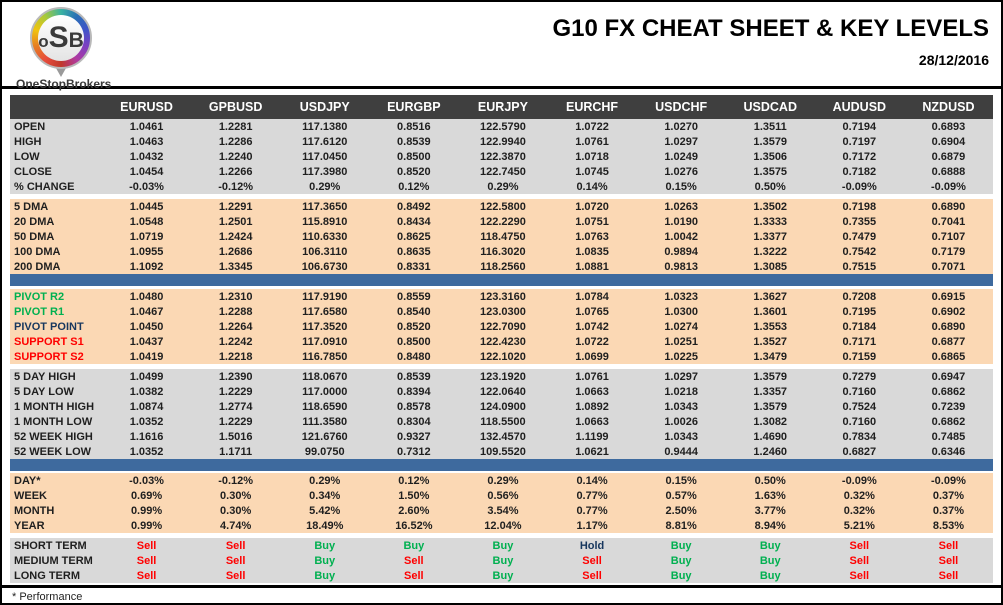 The width and height of the screenshot is (1003, 605). What do you see at coordinates (859, 436) in the screenshot?
I see `cell: 0.7834` at bounding box center [859, 436].